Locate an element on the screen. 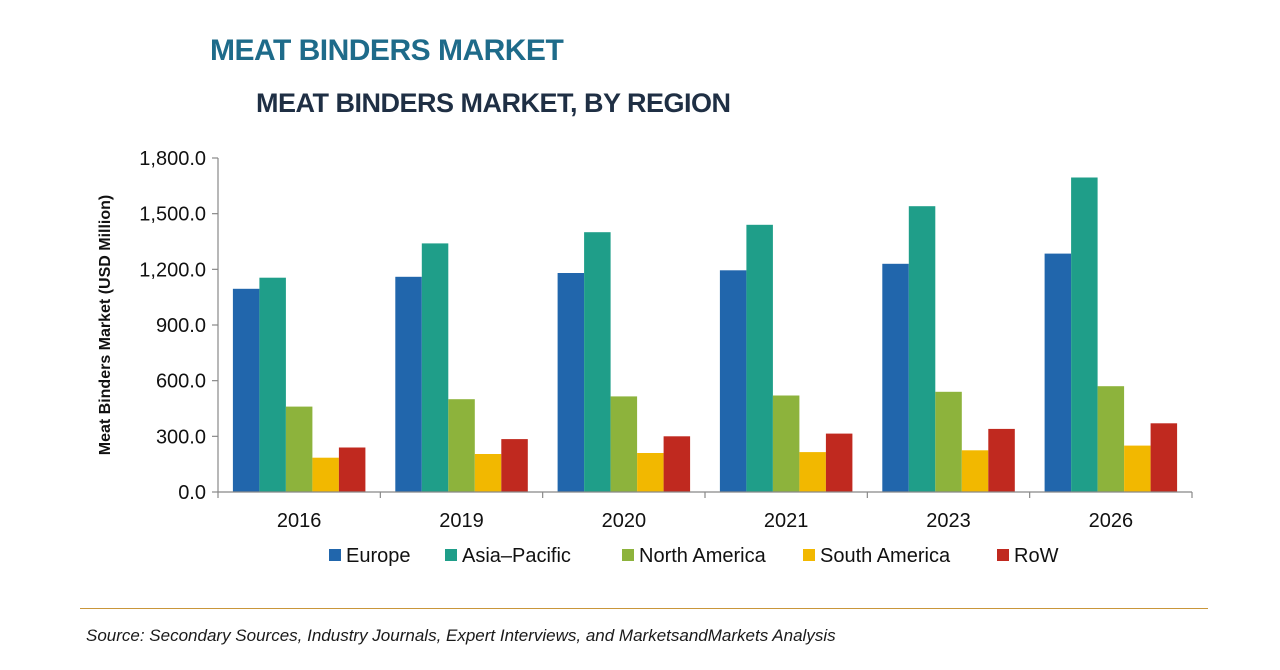 The width and height of the screenshot is (1280, 670). bar-south-america-2021 is located at coordinates (812, 472).